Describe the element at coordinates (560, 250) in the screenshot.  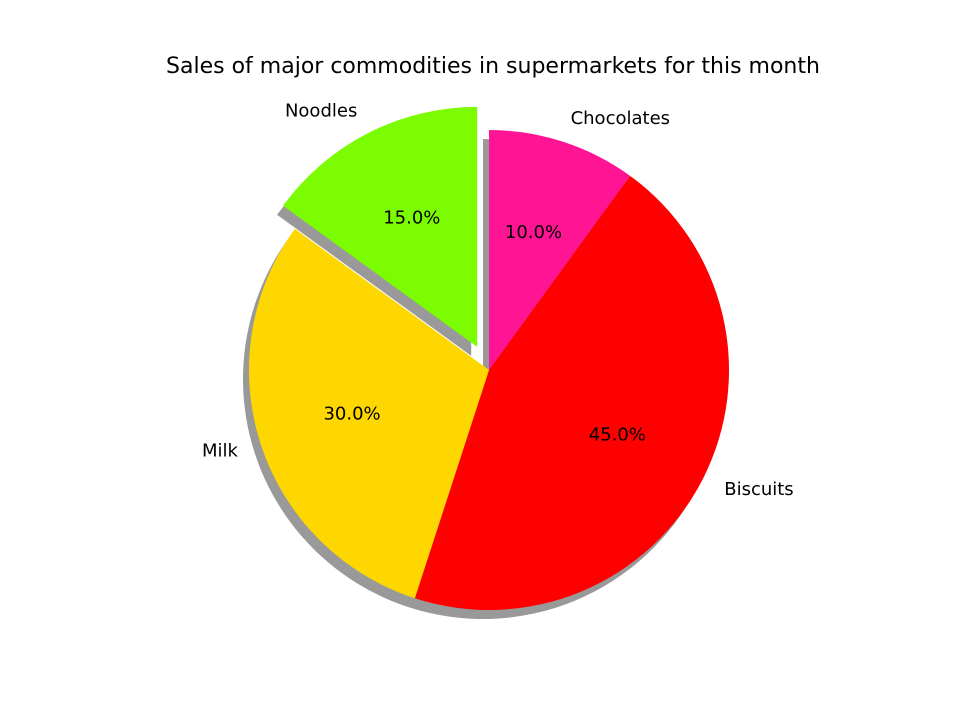
I see `slice-chocolates` at that location.